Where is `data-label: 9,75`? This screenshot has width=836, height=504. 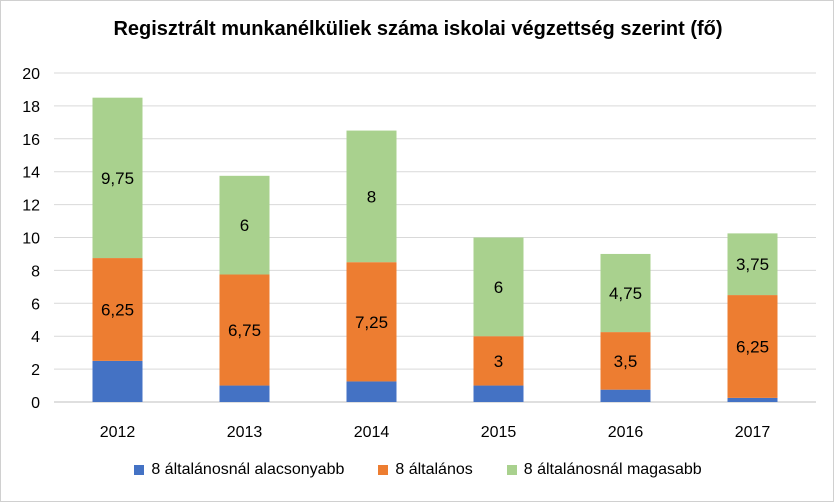 data-label: 9,75 is located at coordinates (117, 178).